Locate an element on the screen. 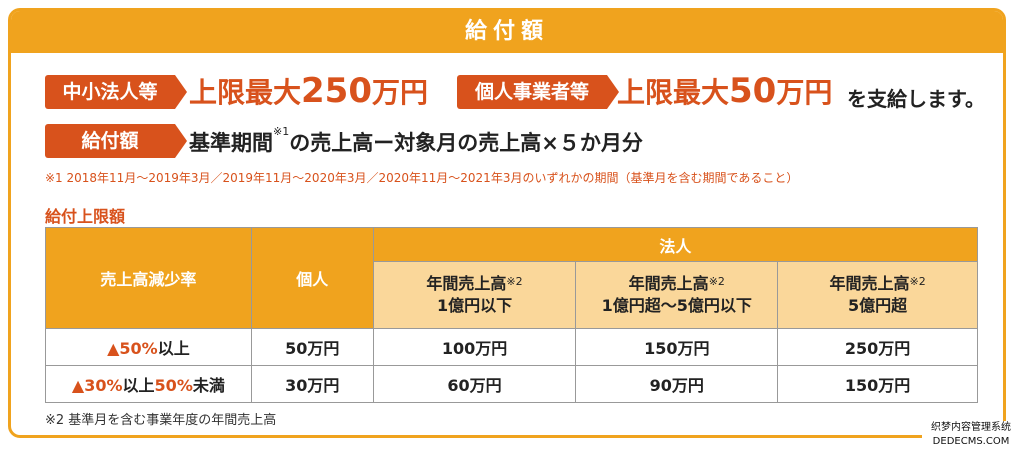  header-col-1: 年間売上高※2 1億円以下 is located at coordinates (474, 295).